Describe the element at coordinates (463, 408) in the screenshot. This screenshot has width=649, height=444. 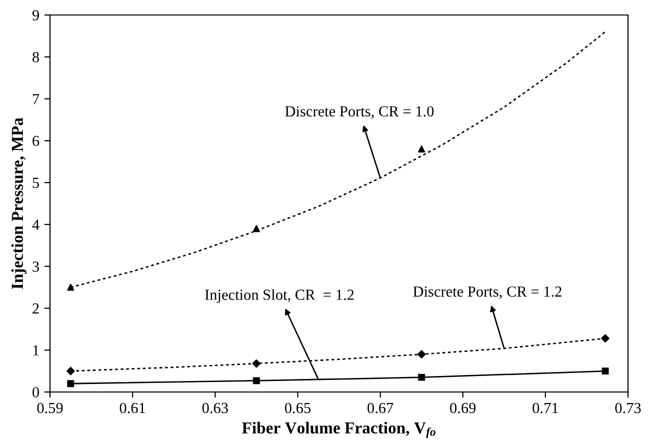
I see `x-tick-label: 0.69` at that location.